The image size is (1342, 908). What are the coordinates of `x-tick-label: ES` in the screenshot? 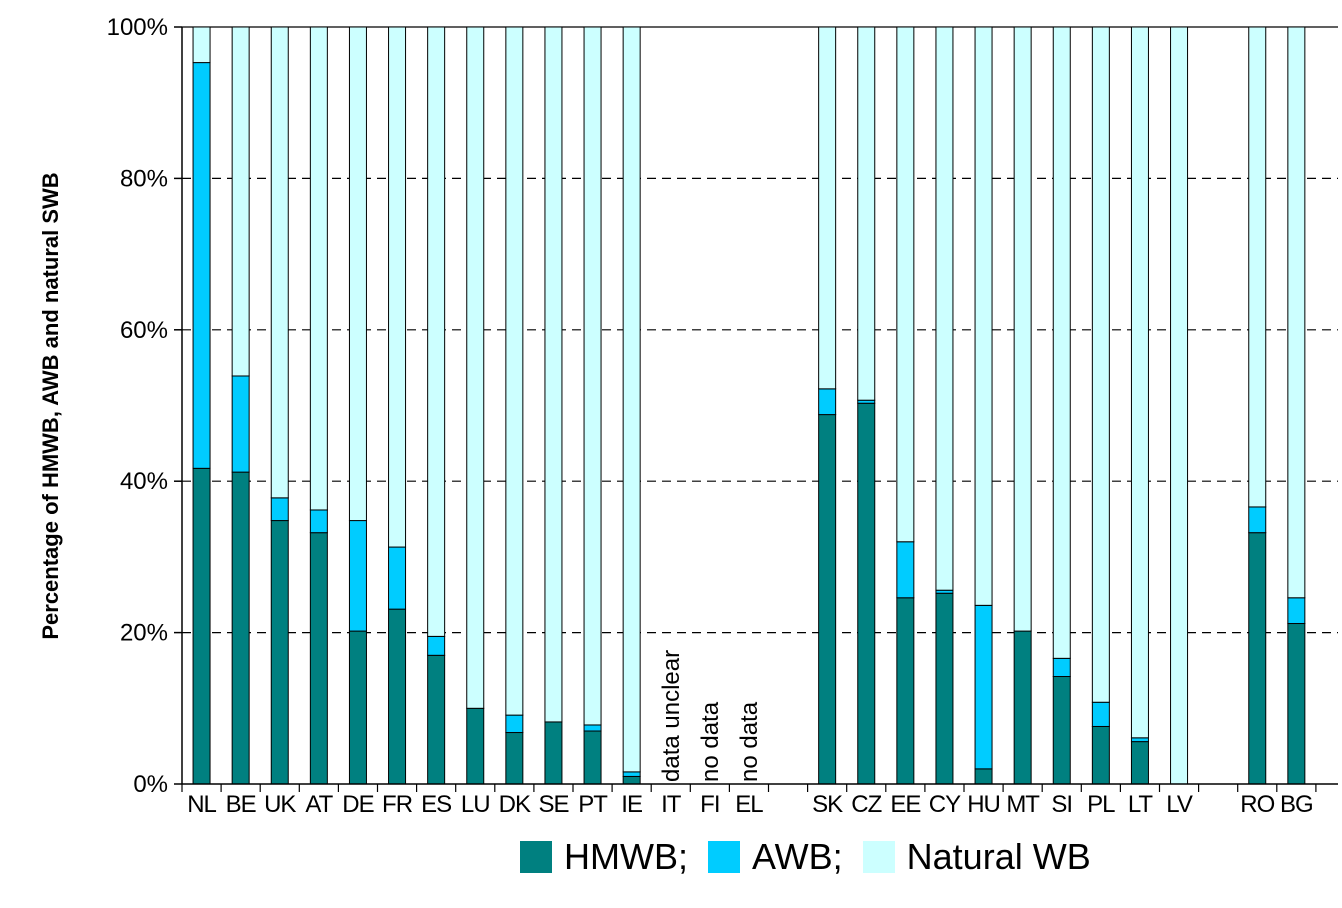 It's located at (436, 804).